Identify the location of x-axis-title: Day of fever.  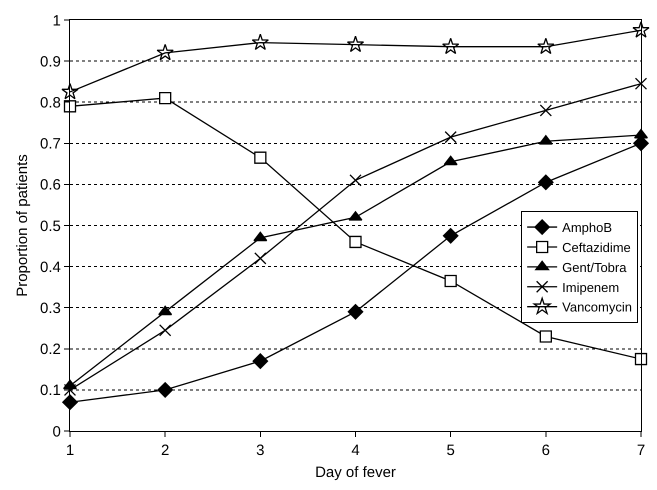
(355, 473).